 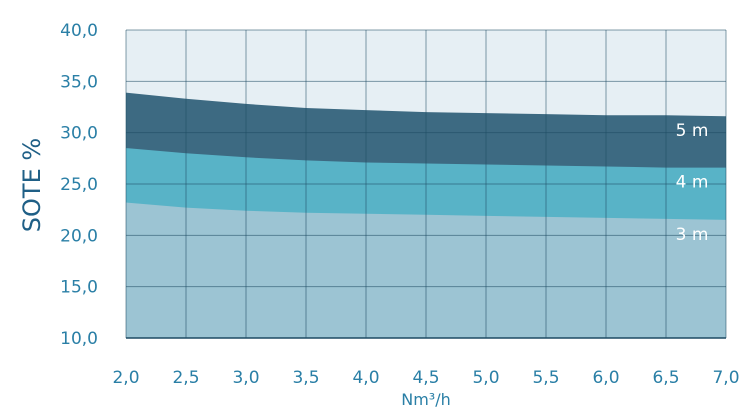 What do you see at coordinates (692, 235) in the screenshot?
I see `series-label: 3 m` at bounding box center [692, 235].